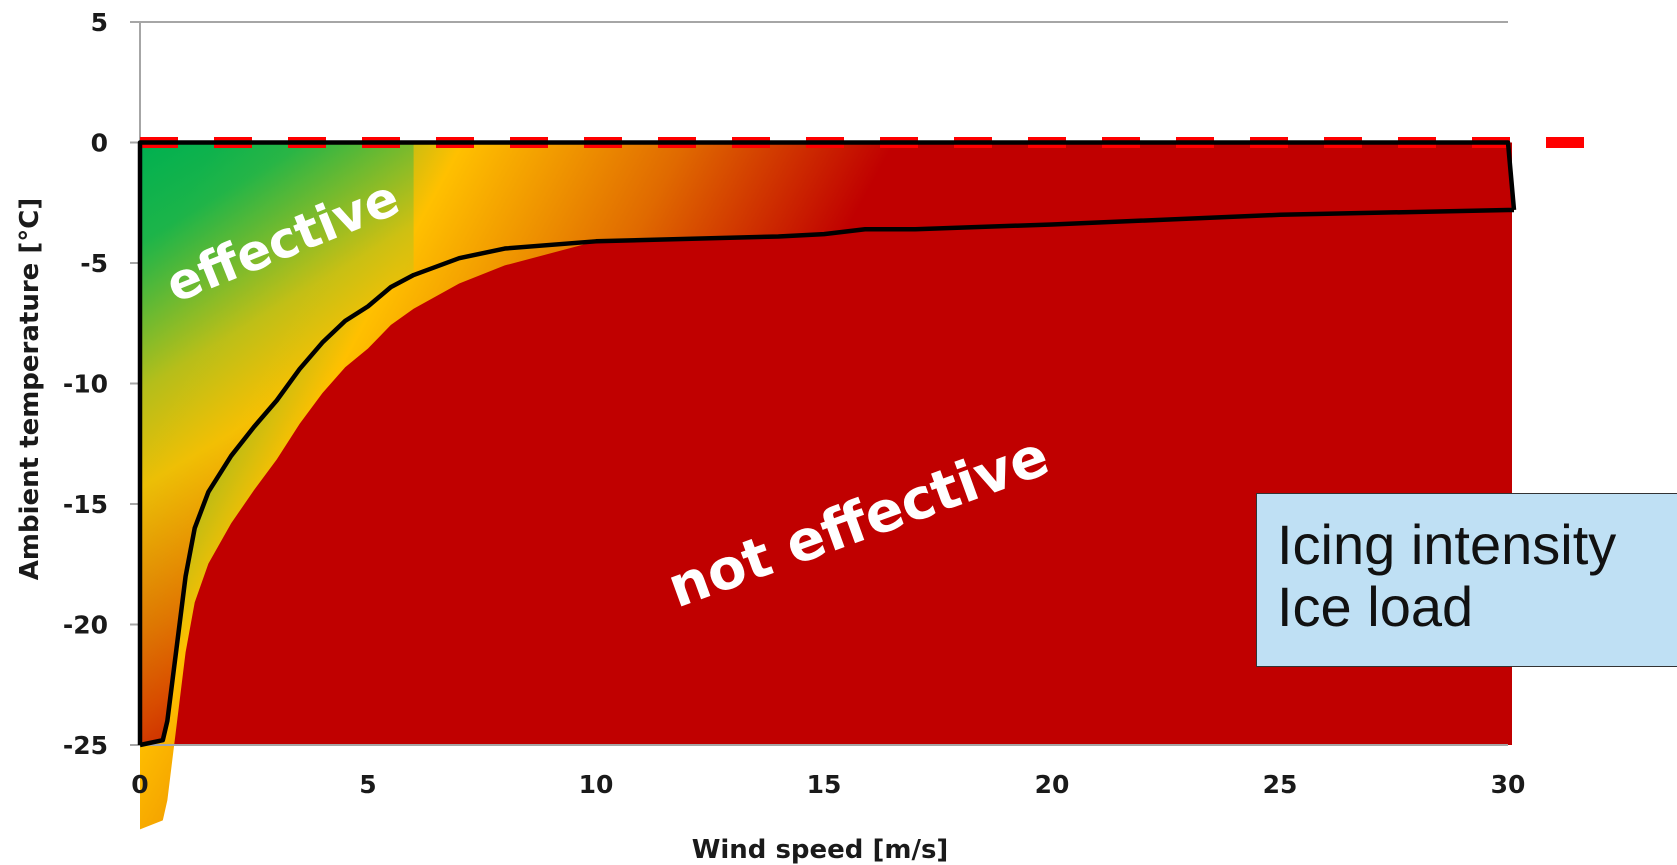  What do you see at coordinates (85, 504) in the screenshot?
I see `y-tick-label: -15` at bounding box center [85, 504].